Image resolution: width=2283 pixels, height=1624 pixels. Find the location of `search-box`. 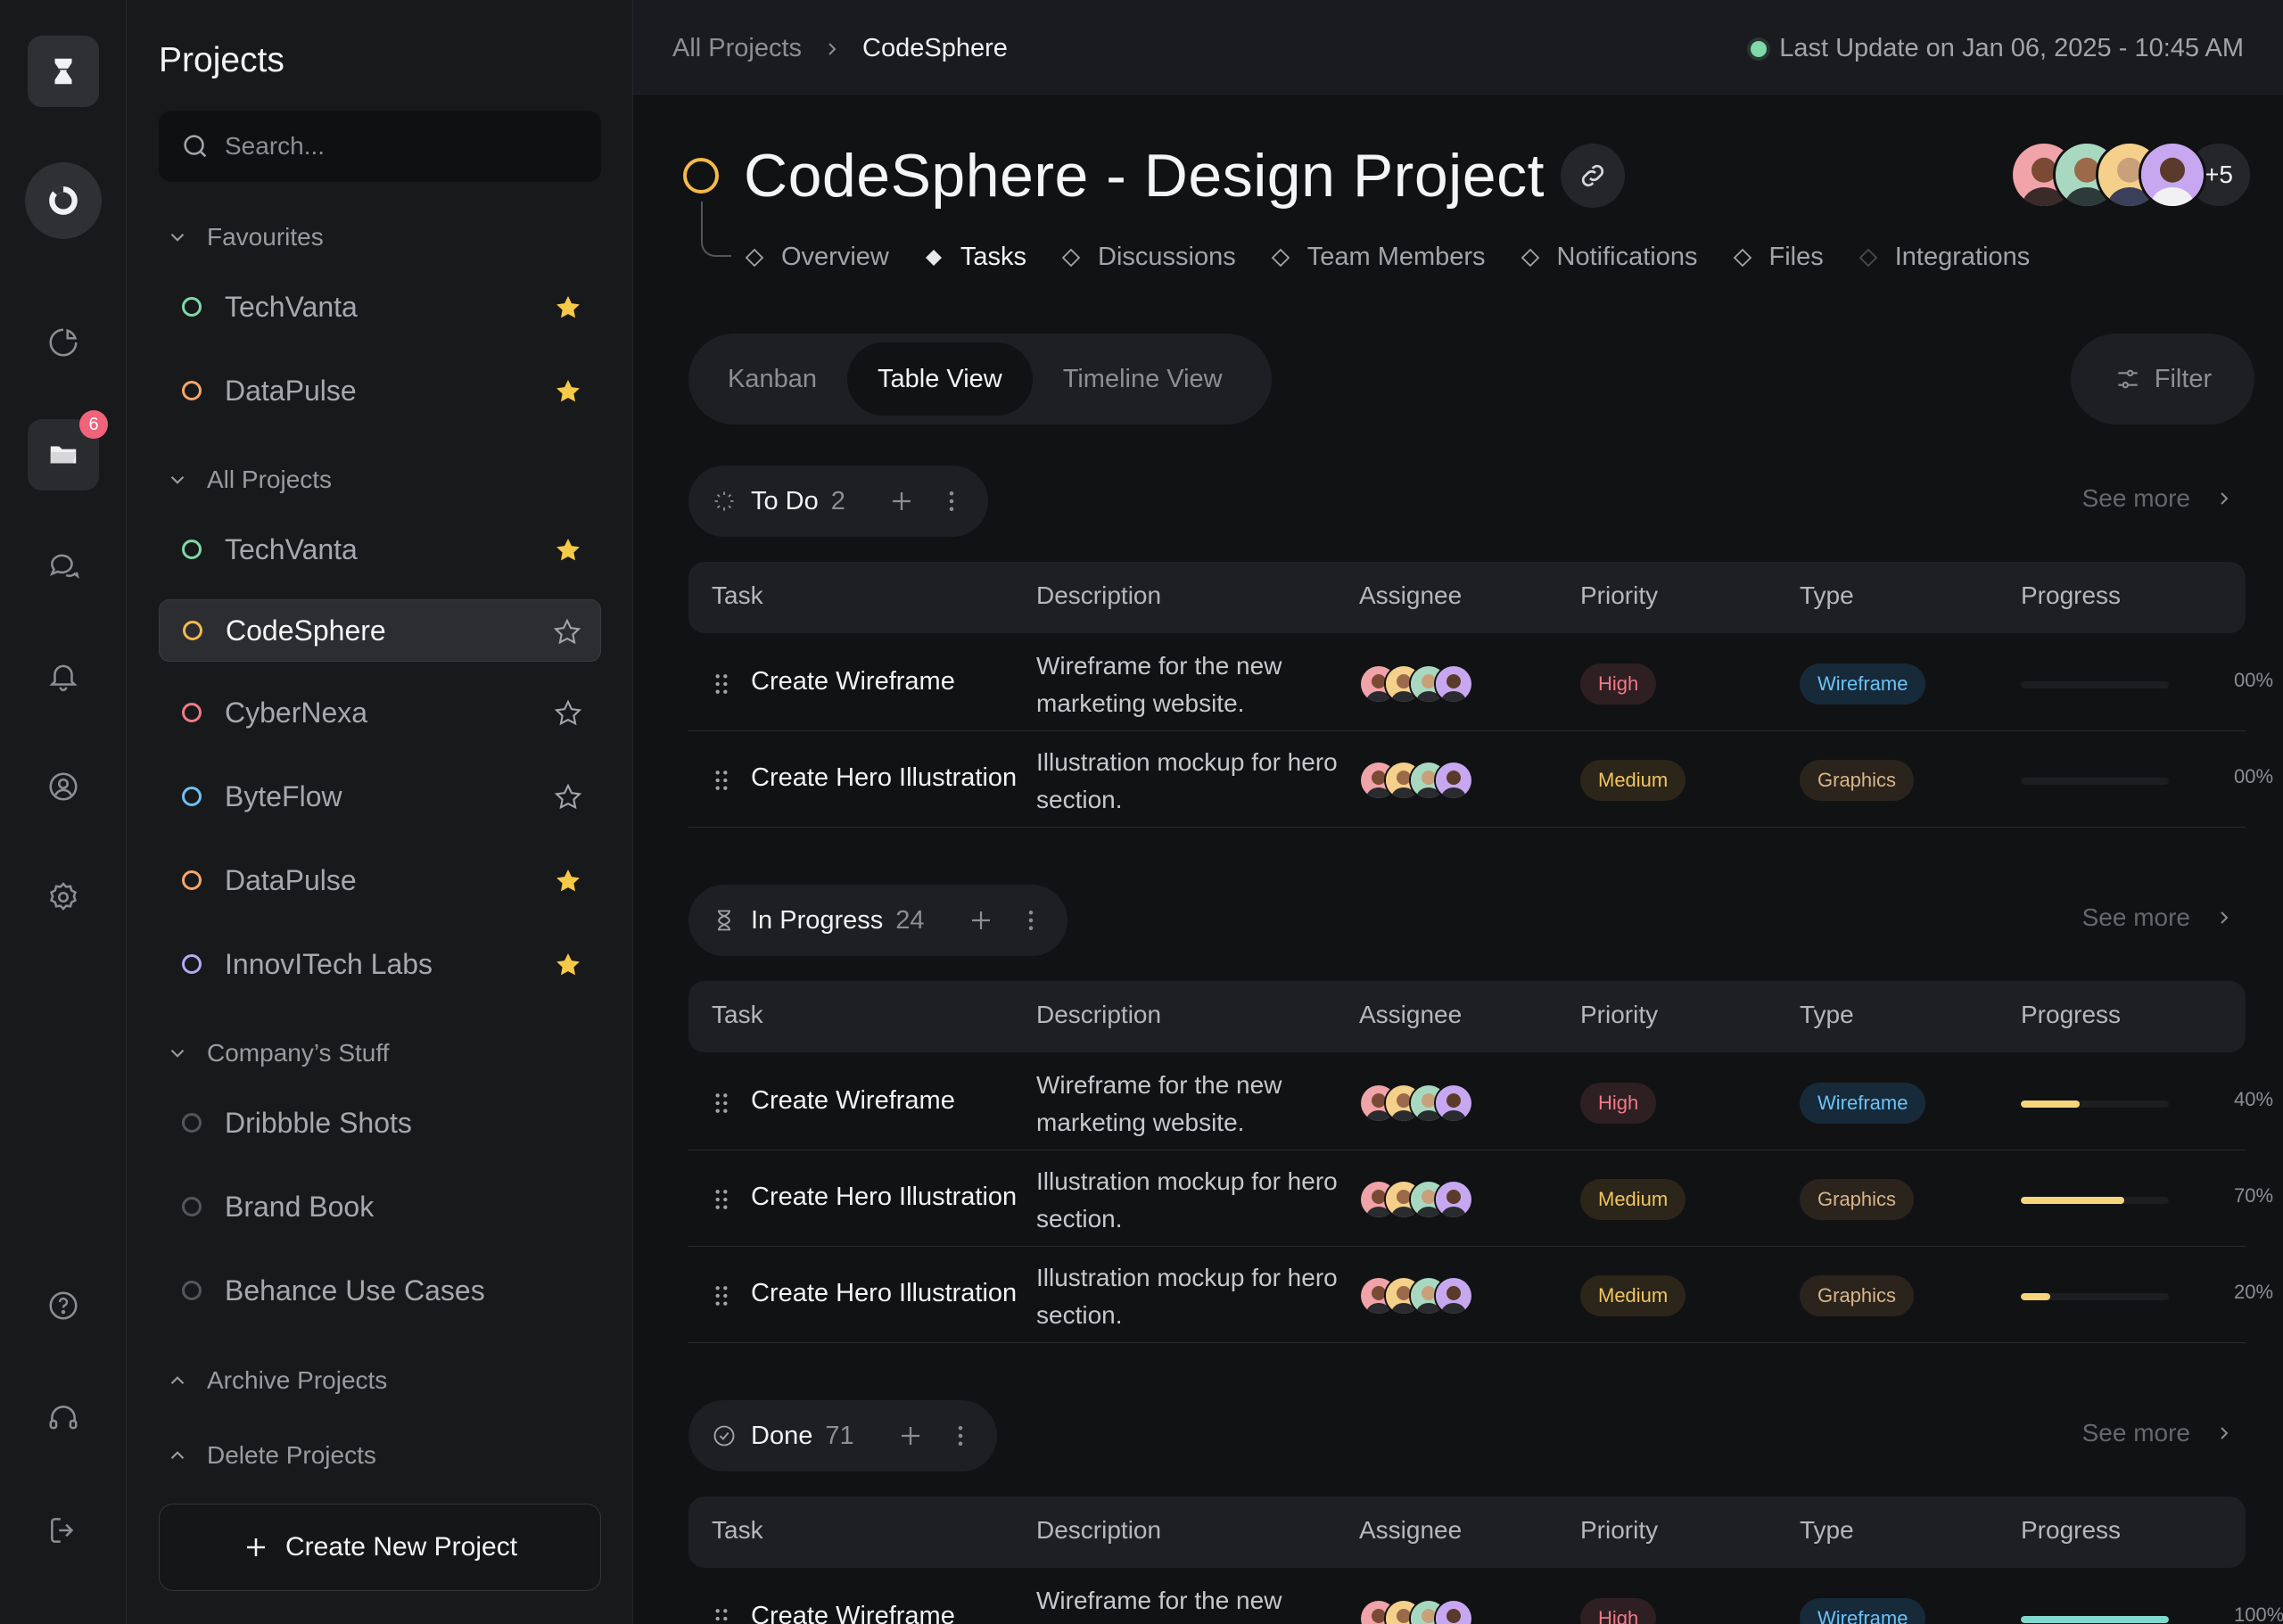

search-box is located at coordinates (380, 146).